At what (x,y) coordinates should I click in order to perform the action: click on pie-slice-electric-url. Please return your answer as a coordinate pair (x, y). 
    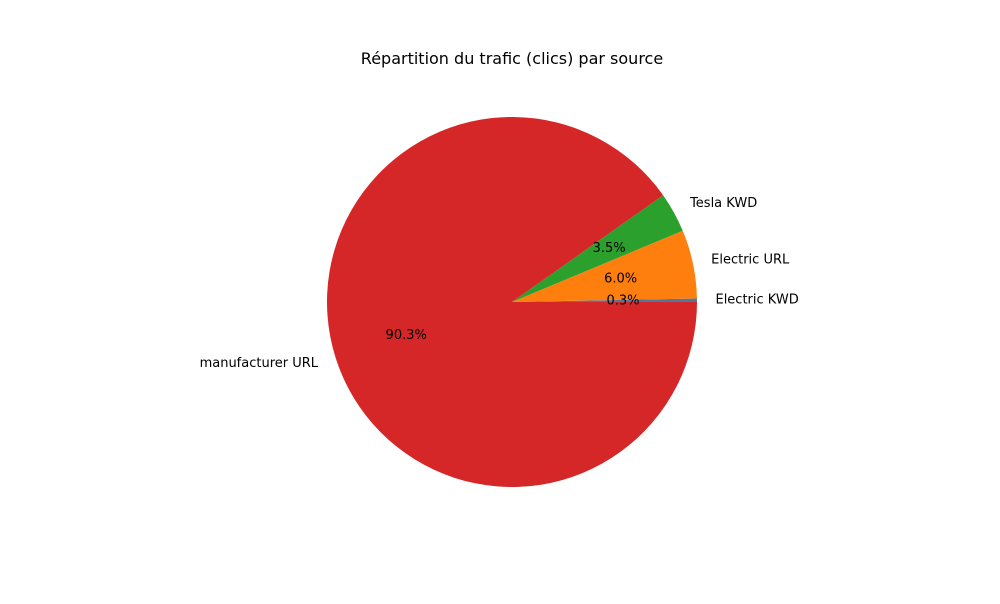
    Looking at the image, I should click on (604, 266).